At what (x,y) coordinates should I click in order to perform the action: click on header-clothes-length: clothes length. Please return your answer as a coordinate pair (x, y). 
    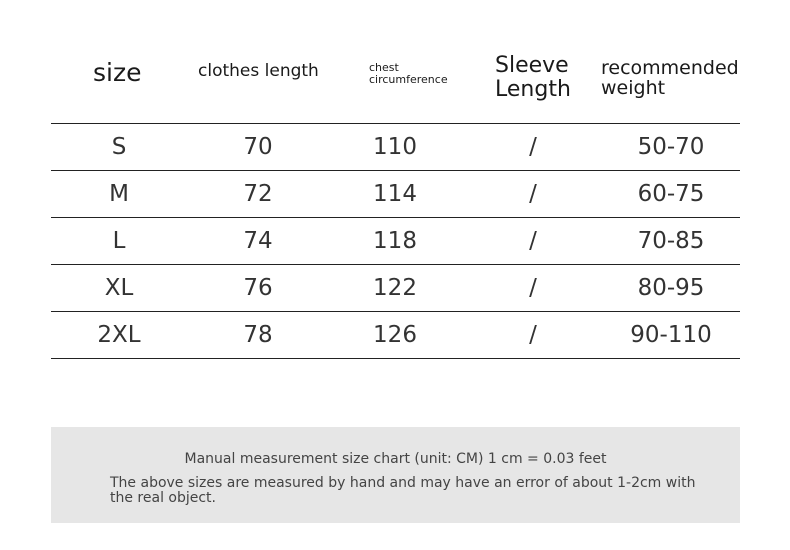
    Looking at the image, I should click on (258, 71).